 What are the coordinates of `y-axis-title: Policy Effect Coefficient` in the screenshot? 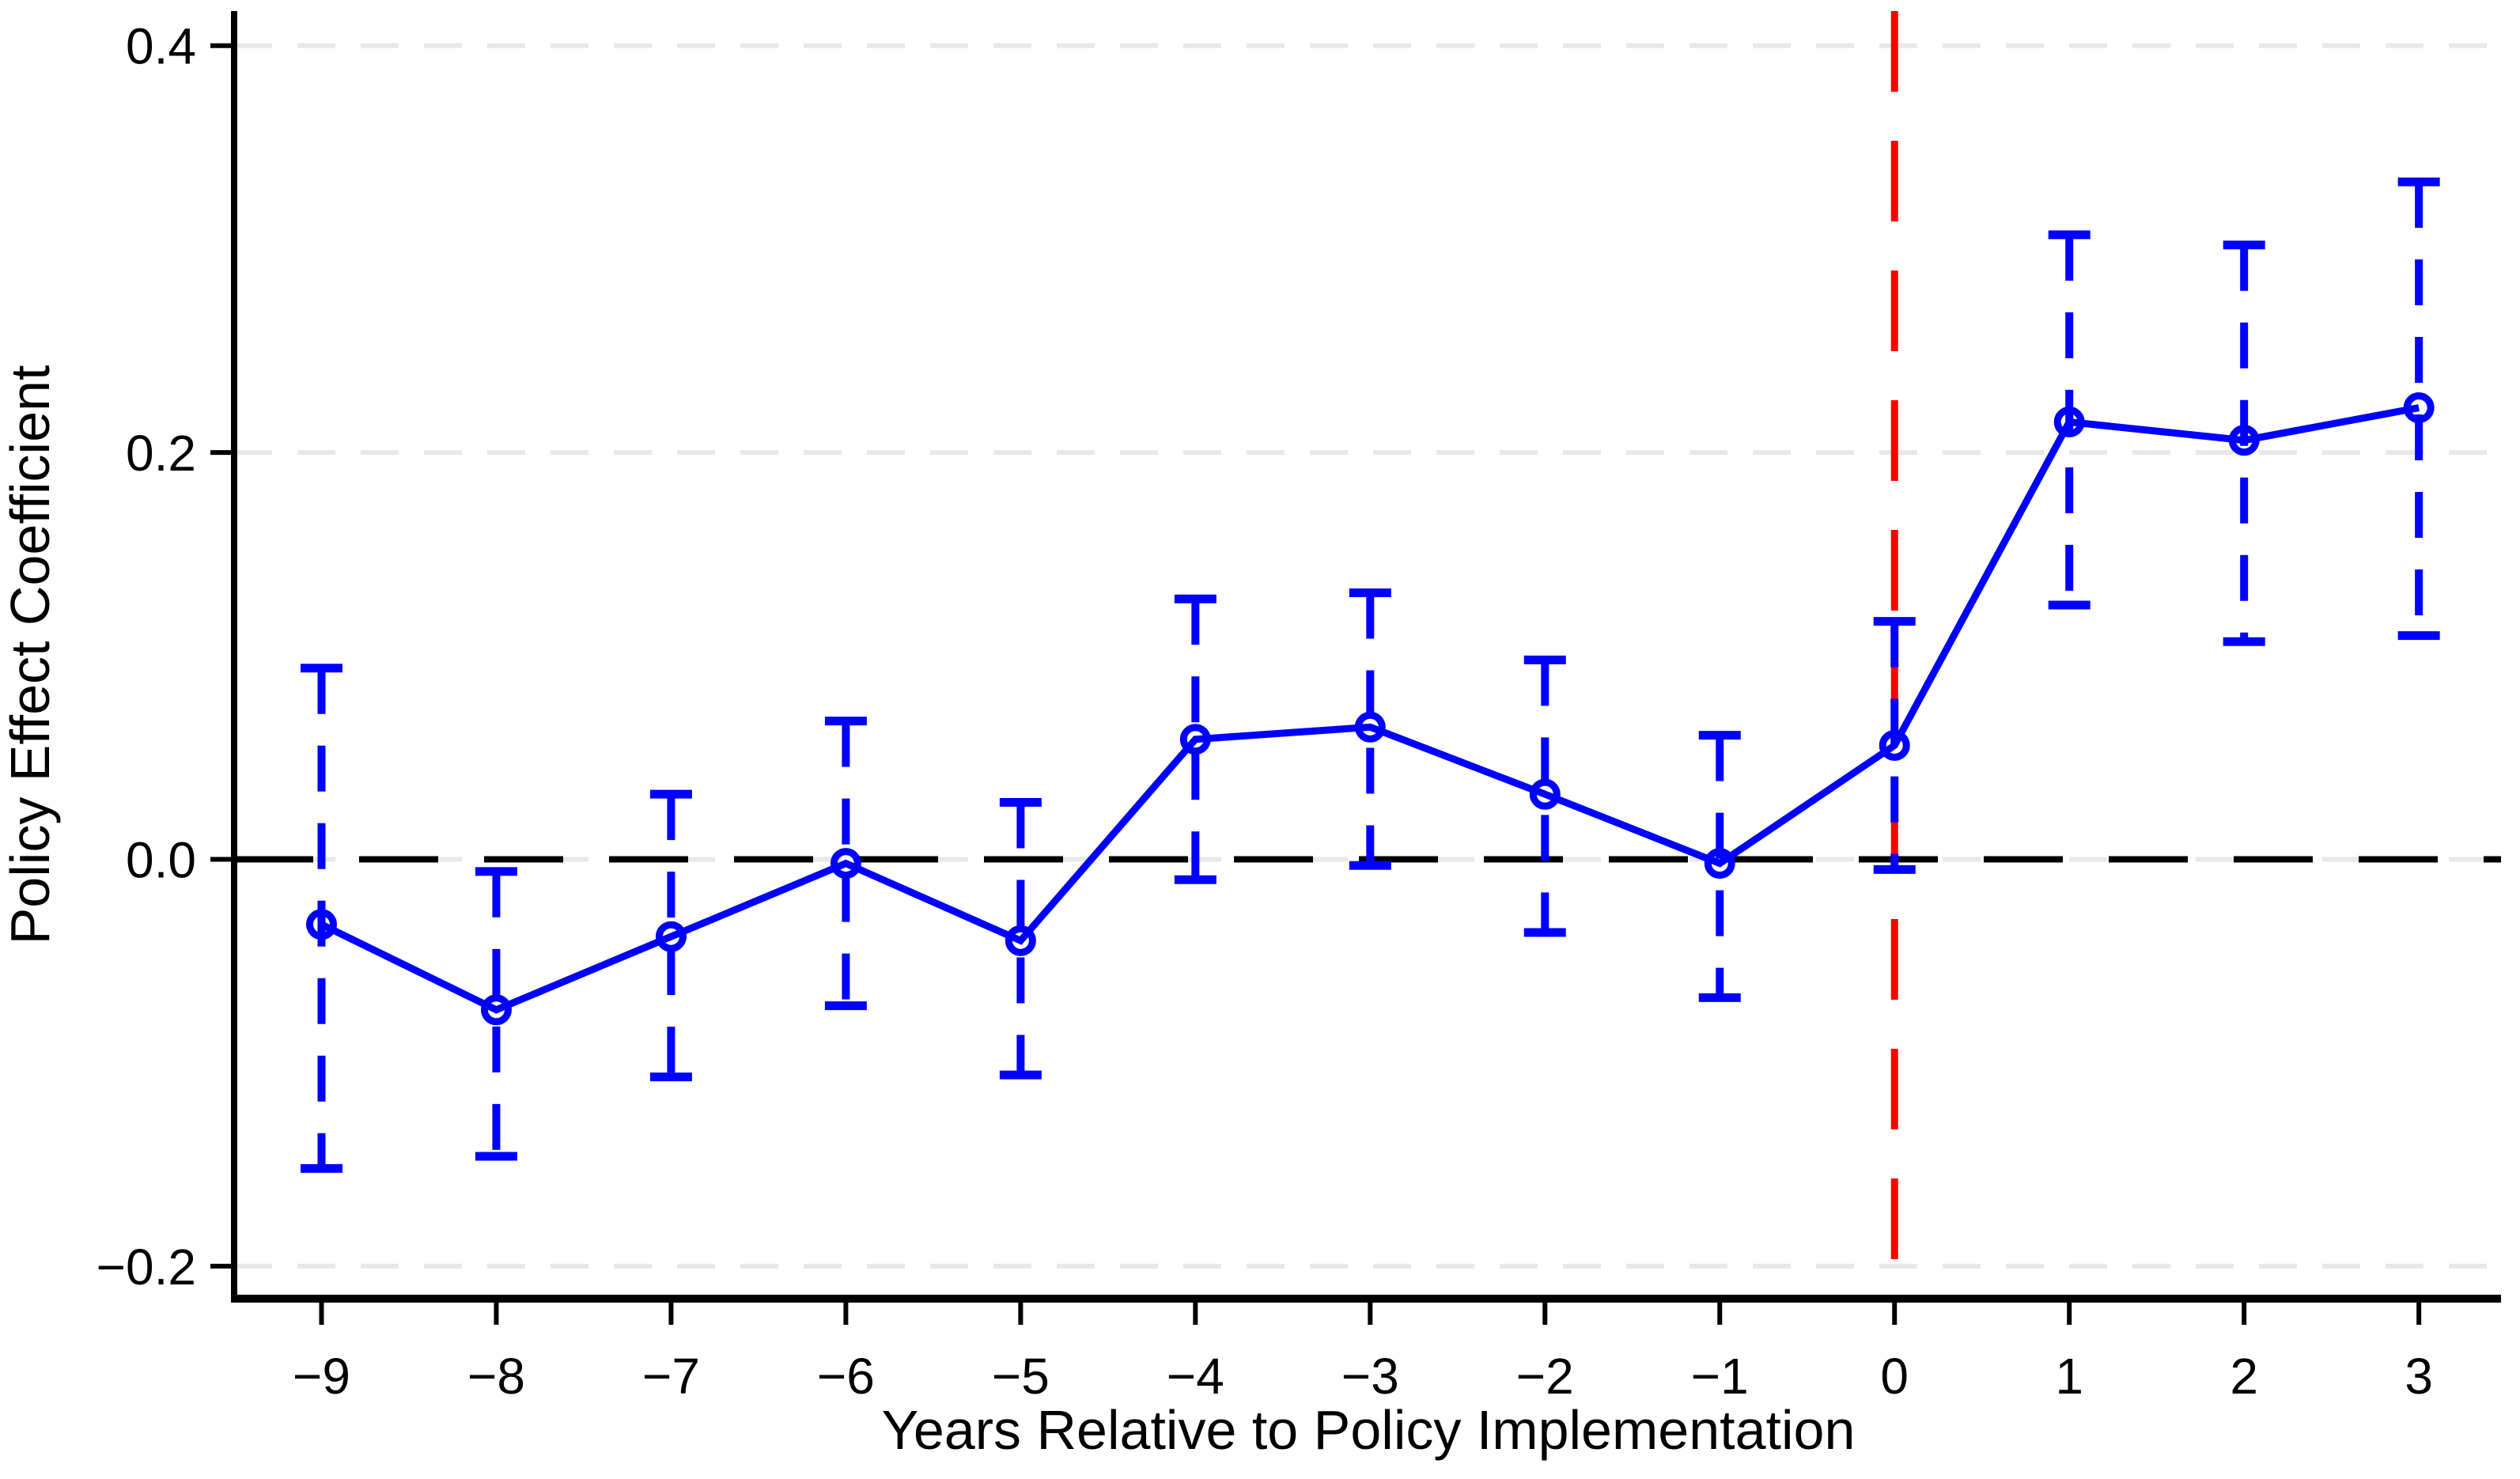 It's located at (30, 655).